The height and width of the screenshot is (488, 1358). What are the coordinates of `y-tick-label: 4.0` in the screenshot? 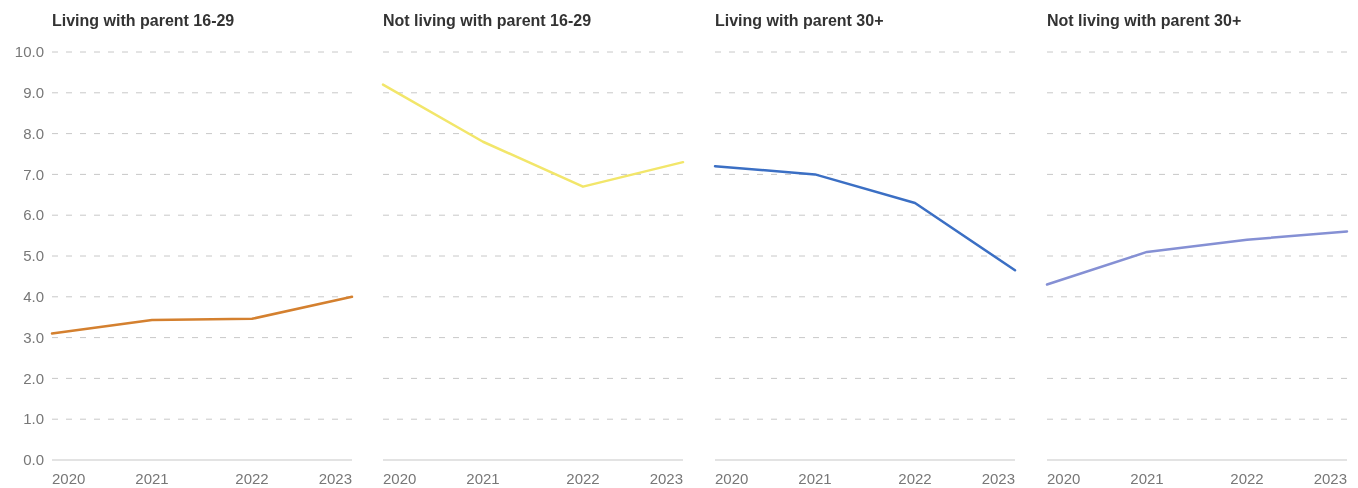 It's located at (33, 297).